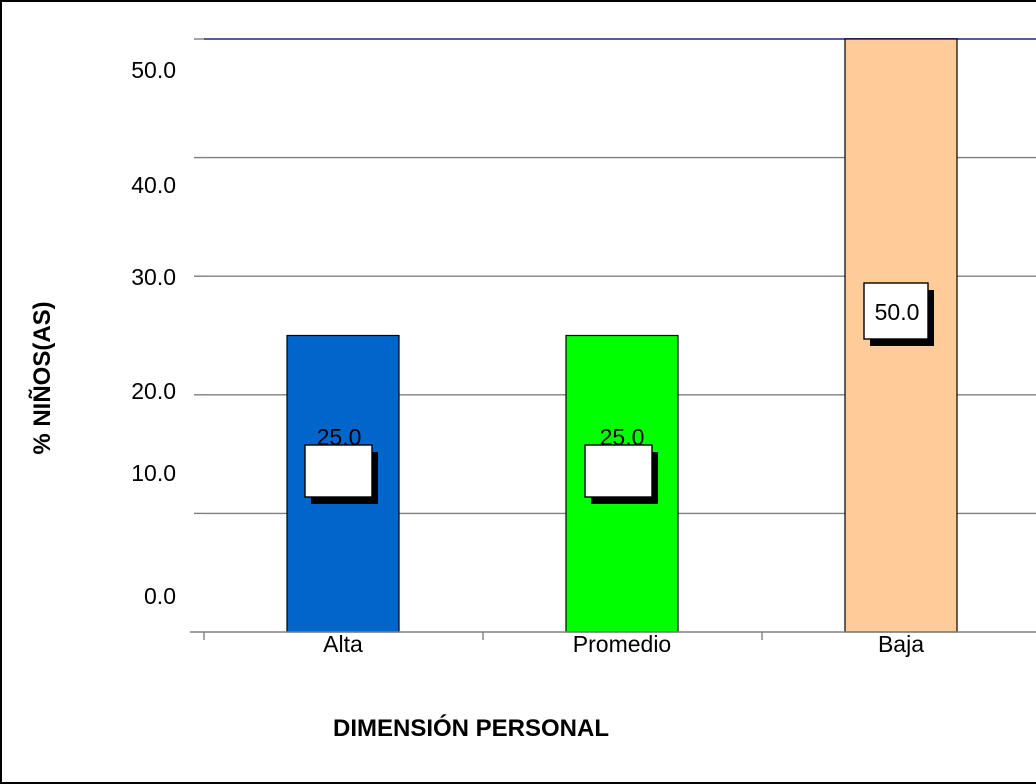 The width and height of the screenshot is (1036, 784). Describe the element at coordinates (42, 377) in the screenshot. I see `y-axis-title: % NIÑOS(AS)` at that location.